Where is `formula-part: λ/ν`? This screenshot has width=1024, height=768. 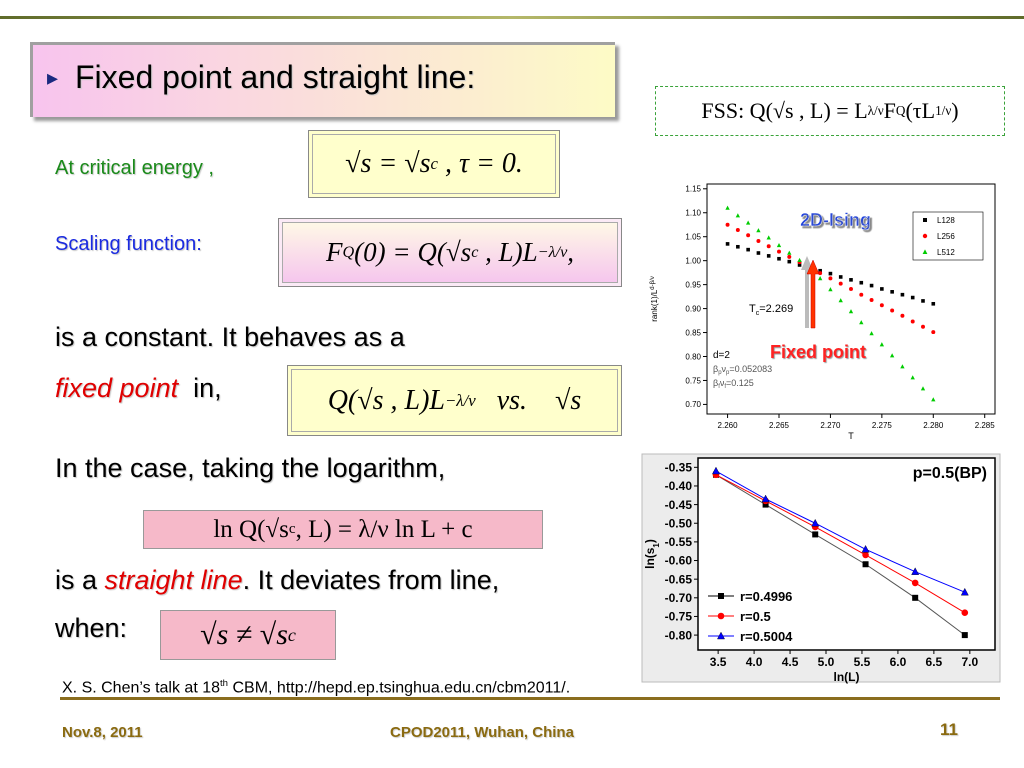 formula-part: λ/ν is located at coordinates (875, 110).